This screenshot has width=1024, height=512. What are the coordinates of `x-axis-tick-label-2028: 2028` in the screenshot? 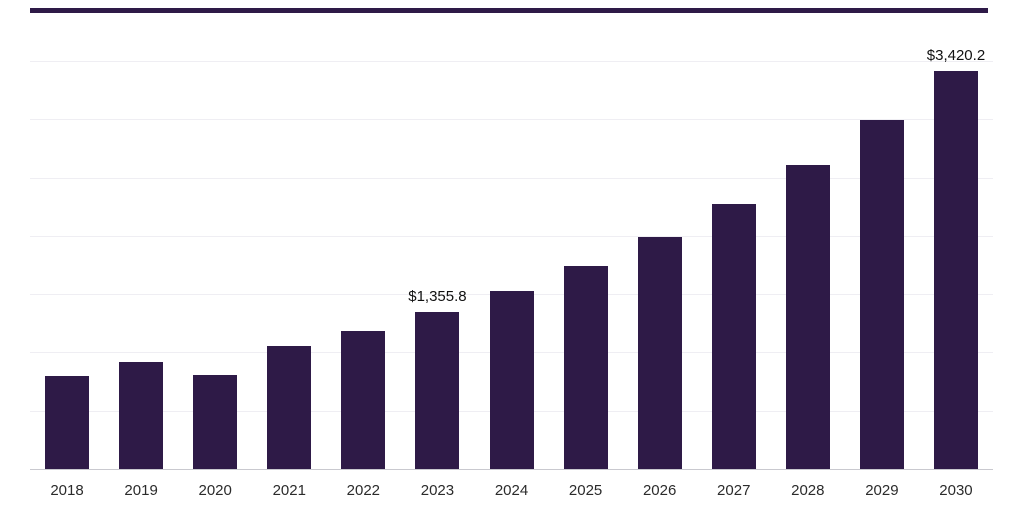 It's located at (808, 490).